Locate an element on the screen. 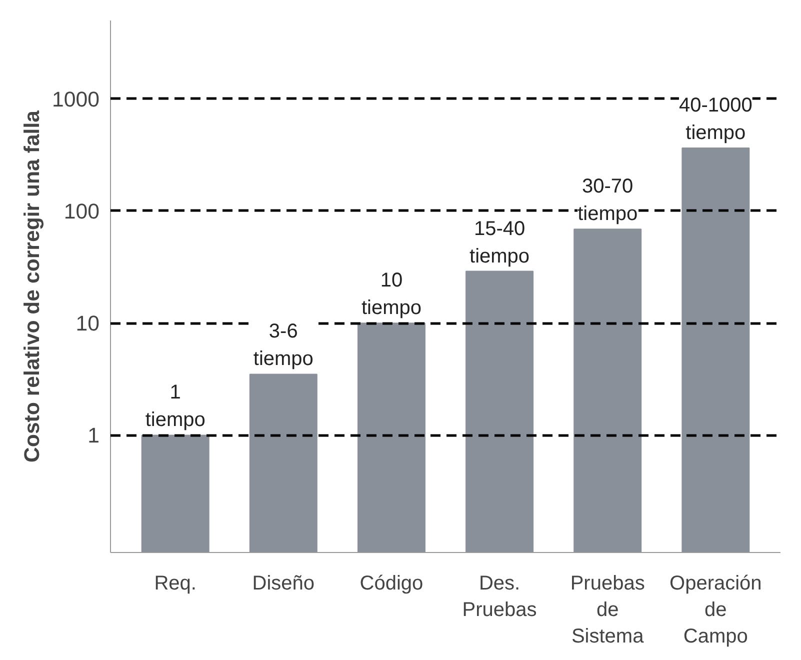 The height and width of the screenshot is (660, 801). y-tick-label: 10 is located at coordinates (88, 324).